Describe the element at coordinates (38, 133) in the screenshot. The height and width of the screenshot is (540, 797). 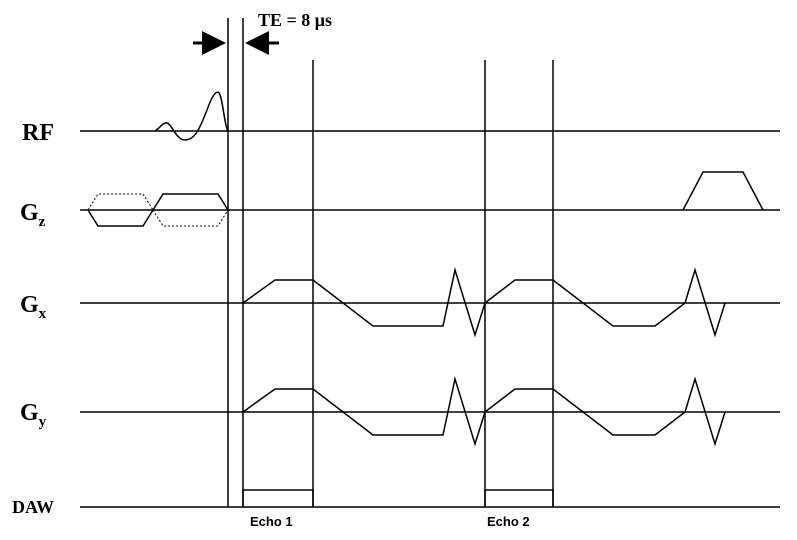
I see `row-label: RF` at that location.